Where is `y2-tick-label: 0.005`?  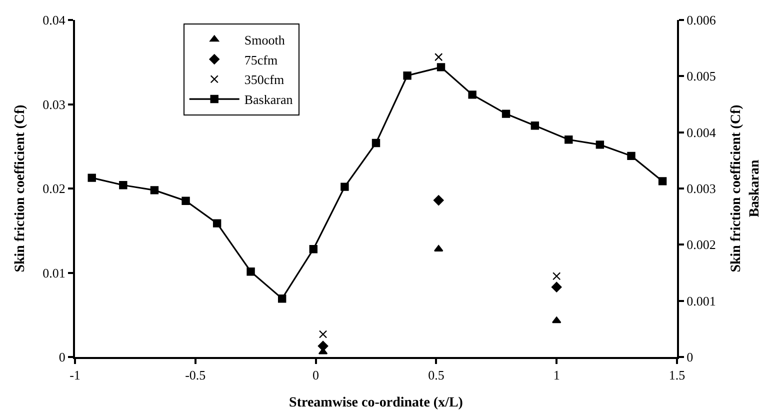 y2-tick-label: 0.005 is located at coordinates (701, 76).